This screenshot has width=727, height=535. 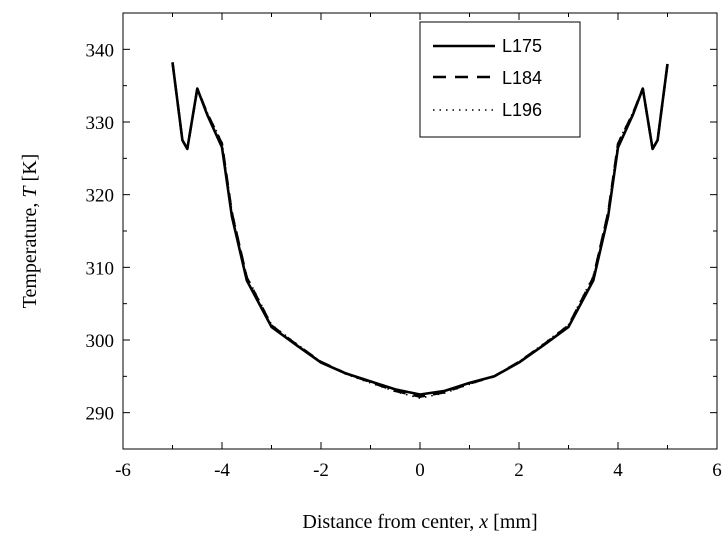 What do you see at coordinates (100, 196) in the screenshot?
I see `y-tick-label: 320` at bounding box center [100, 196].